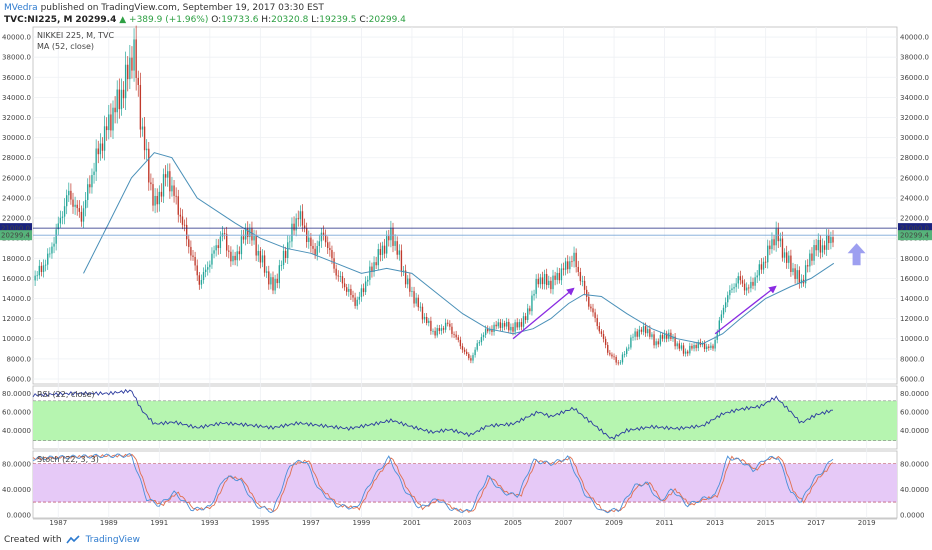 Image resolution: width=932 pixels, height=550 pixels. Describe the element at coordinates (16, 339) in the screenshot. I see `y-tick-label-left: 10000.0` at that location.